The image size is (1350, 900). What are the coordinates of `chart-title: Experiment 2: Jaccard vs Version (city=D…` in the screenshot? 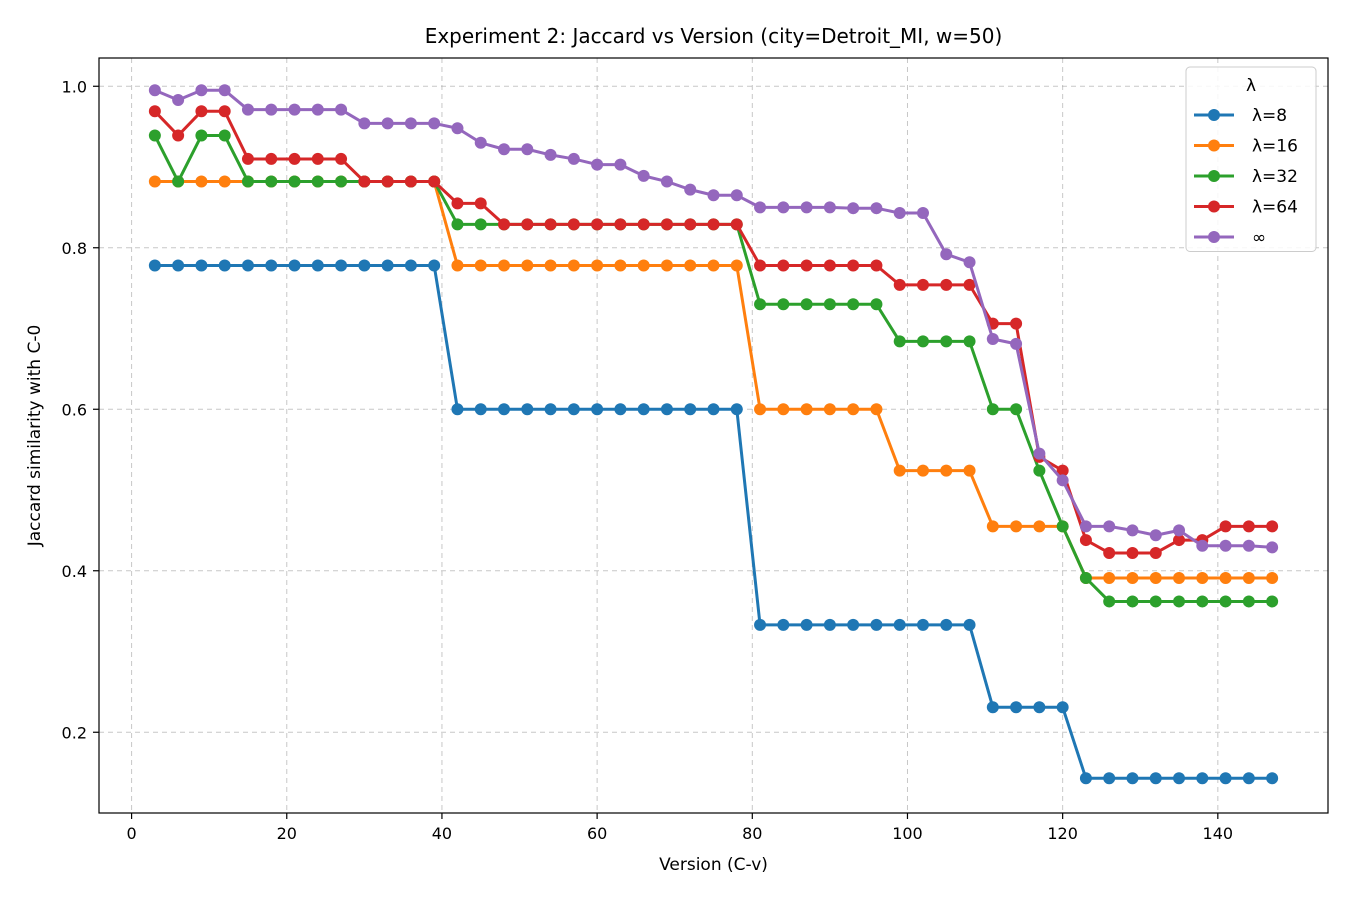 It's located at (714, 36).